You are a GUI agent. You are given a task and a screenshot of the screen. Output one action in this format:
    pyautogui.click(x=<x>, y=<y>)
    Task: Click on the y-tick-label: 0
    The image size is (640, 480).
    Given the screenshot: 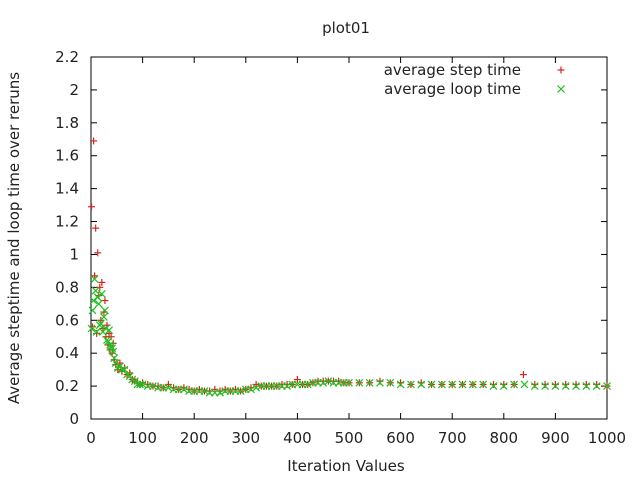 What is the action you would take?
    pyautogui.click(x=74, y=419)
    